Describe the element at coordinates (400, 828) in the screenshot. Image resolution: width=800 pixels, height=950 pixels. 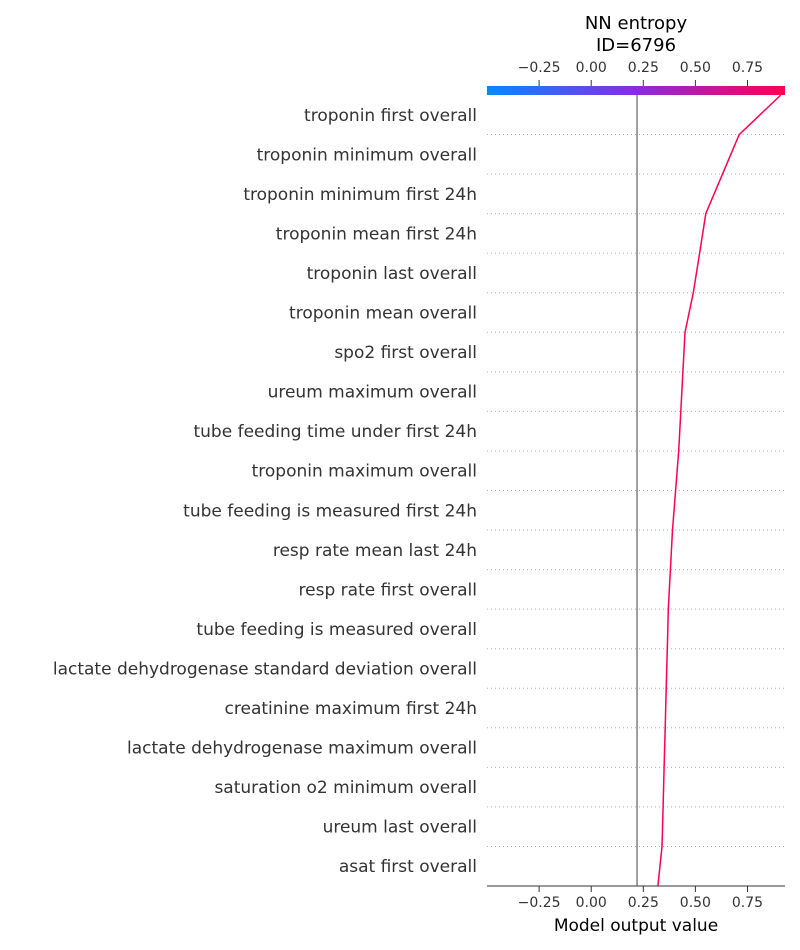
I see `feature-label: ureum last overall` at that location.